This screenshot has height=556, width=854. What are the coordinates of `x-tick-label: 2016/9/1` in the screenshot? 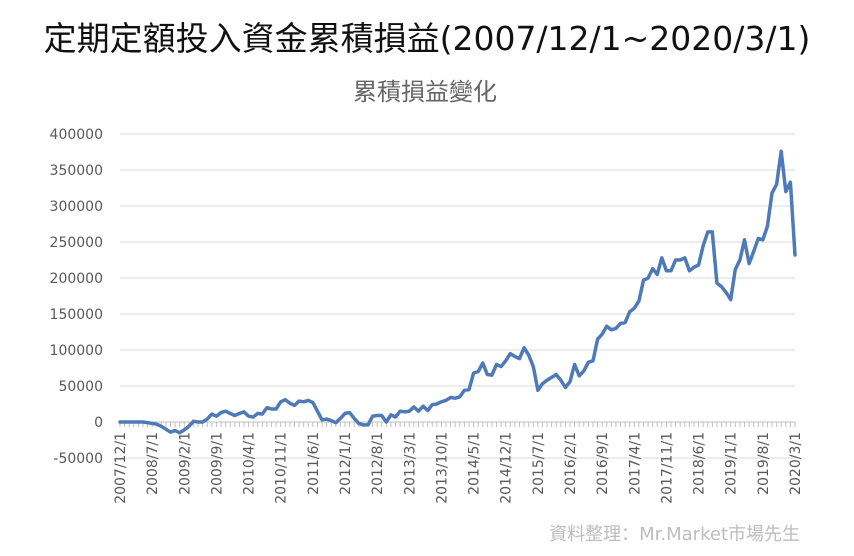 It's located at (603, 463).